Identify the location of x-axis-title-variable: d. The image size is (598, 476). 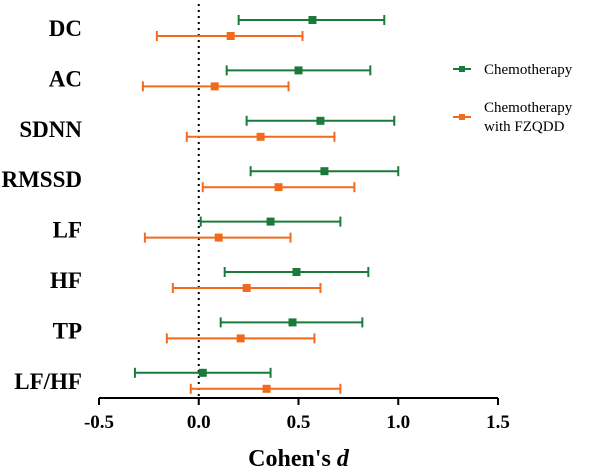
(343, 459).